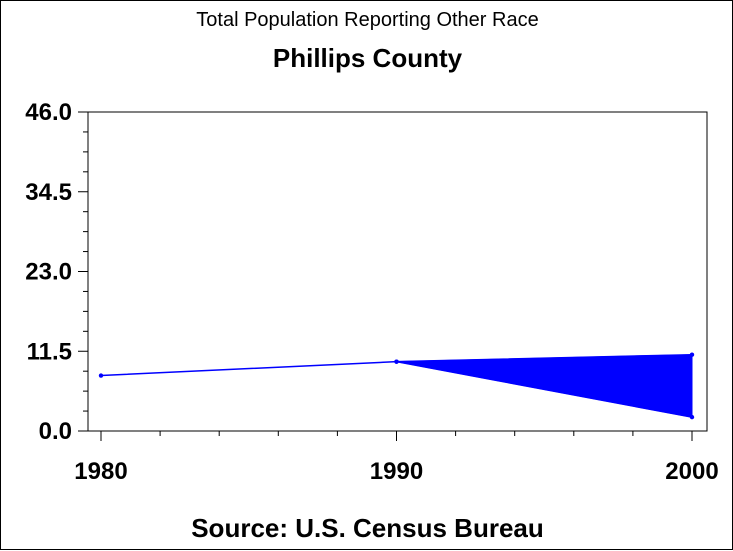 This screenshot has height=551, width=733. What do you see at coordinates (48, 112) in the screenshot?
I see `y-tick-label: 46.0` at bounding box center [48, 112].